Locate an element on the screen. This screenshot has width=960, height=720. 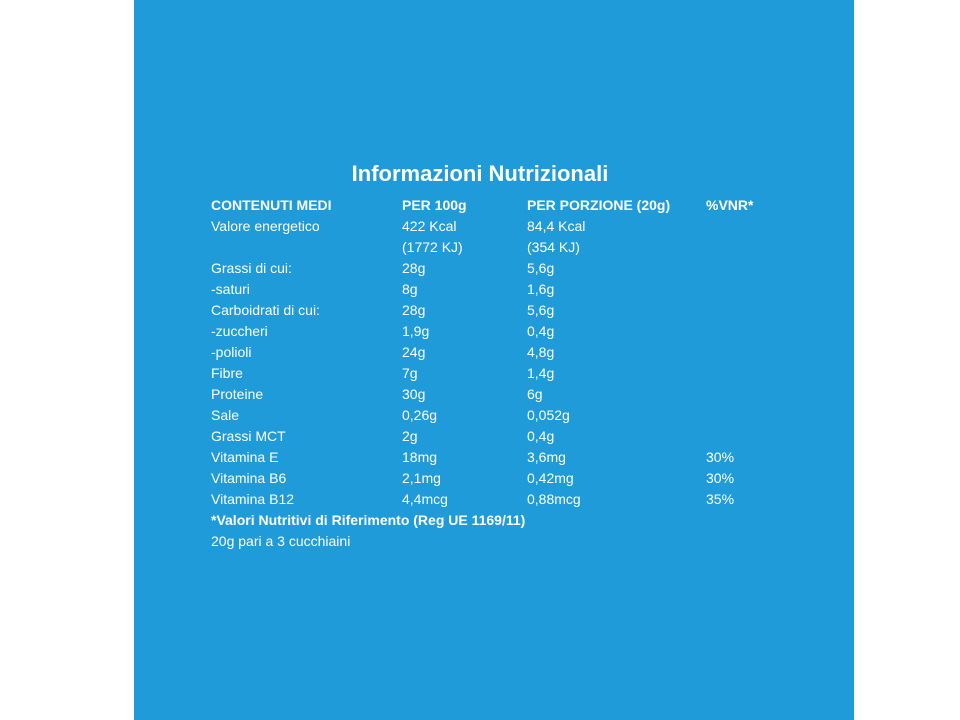
header-cell: %VNR* is located at coordinates (730, 205).